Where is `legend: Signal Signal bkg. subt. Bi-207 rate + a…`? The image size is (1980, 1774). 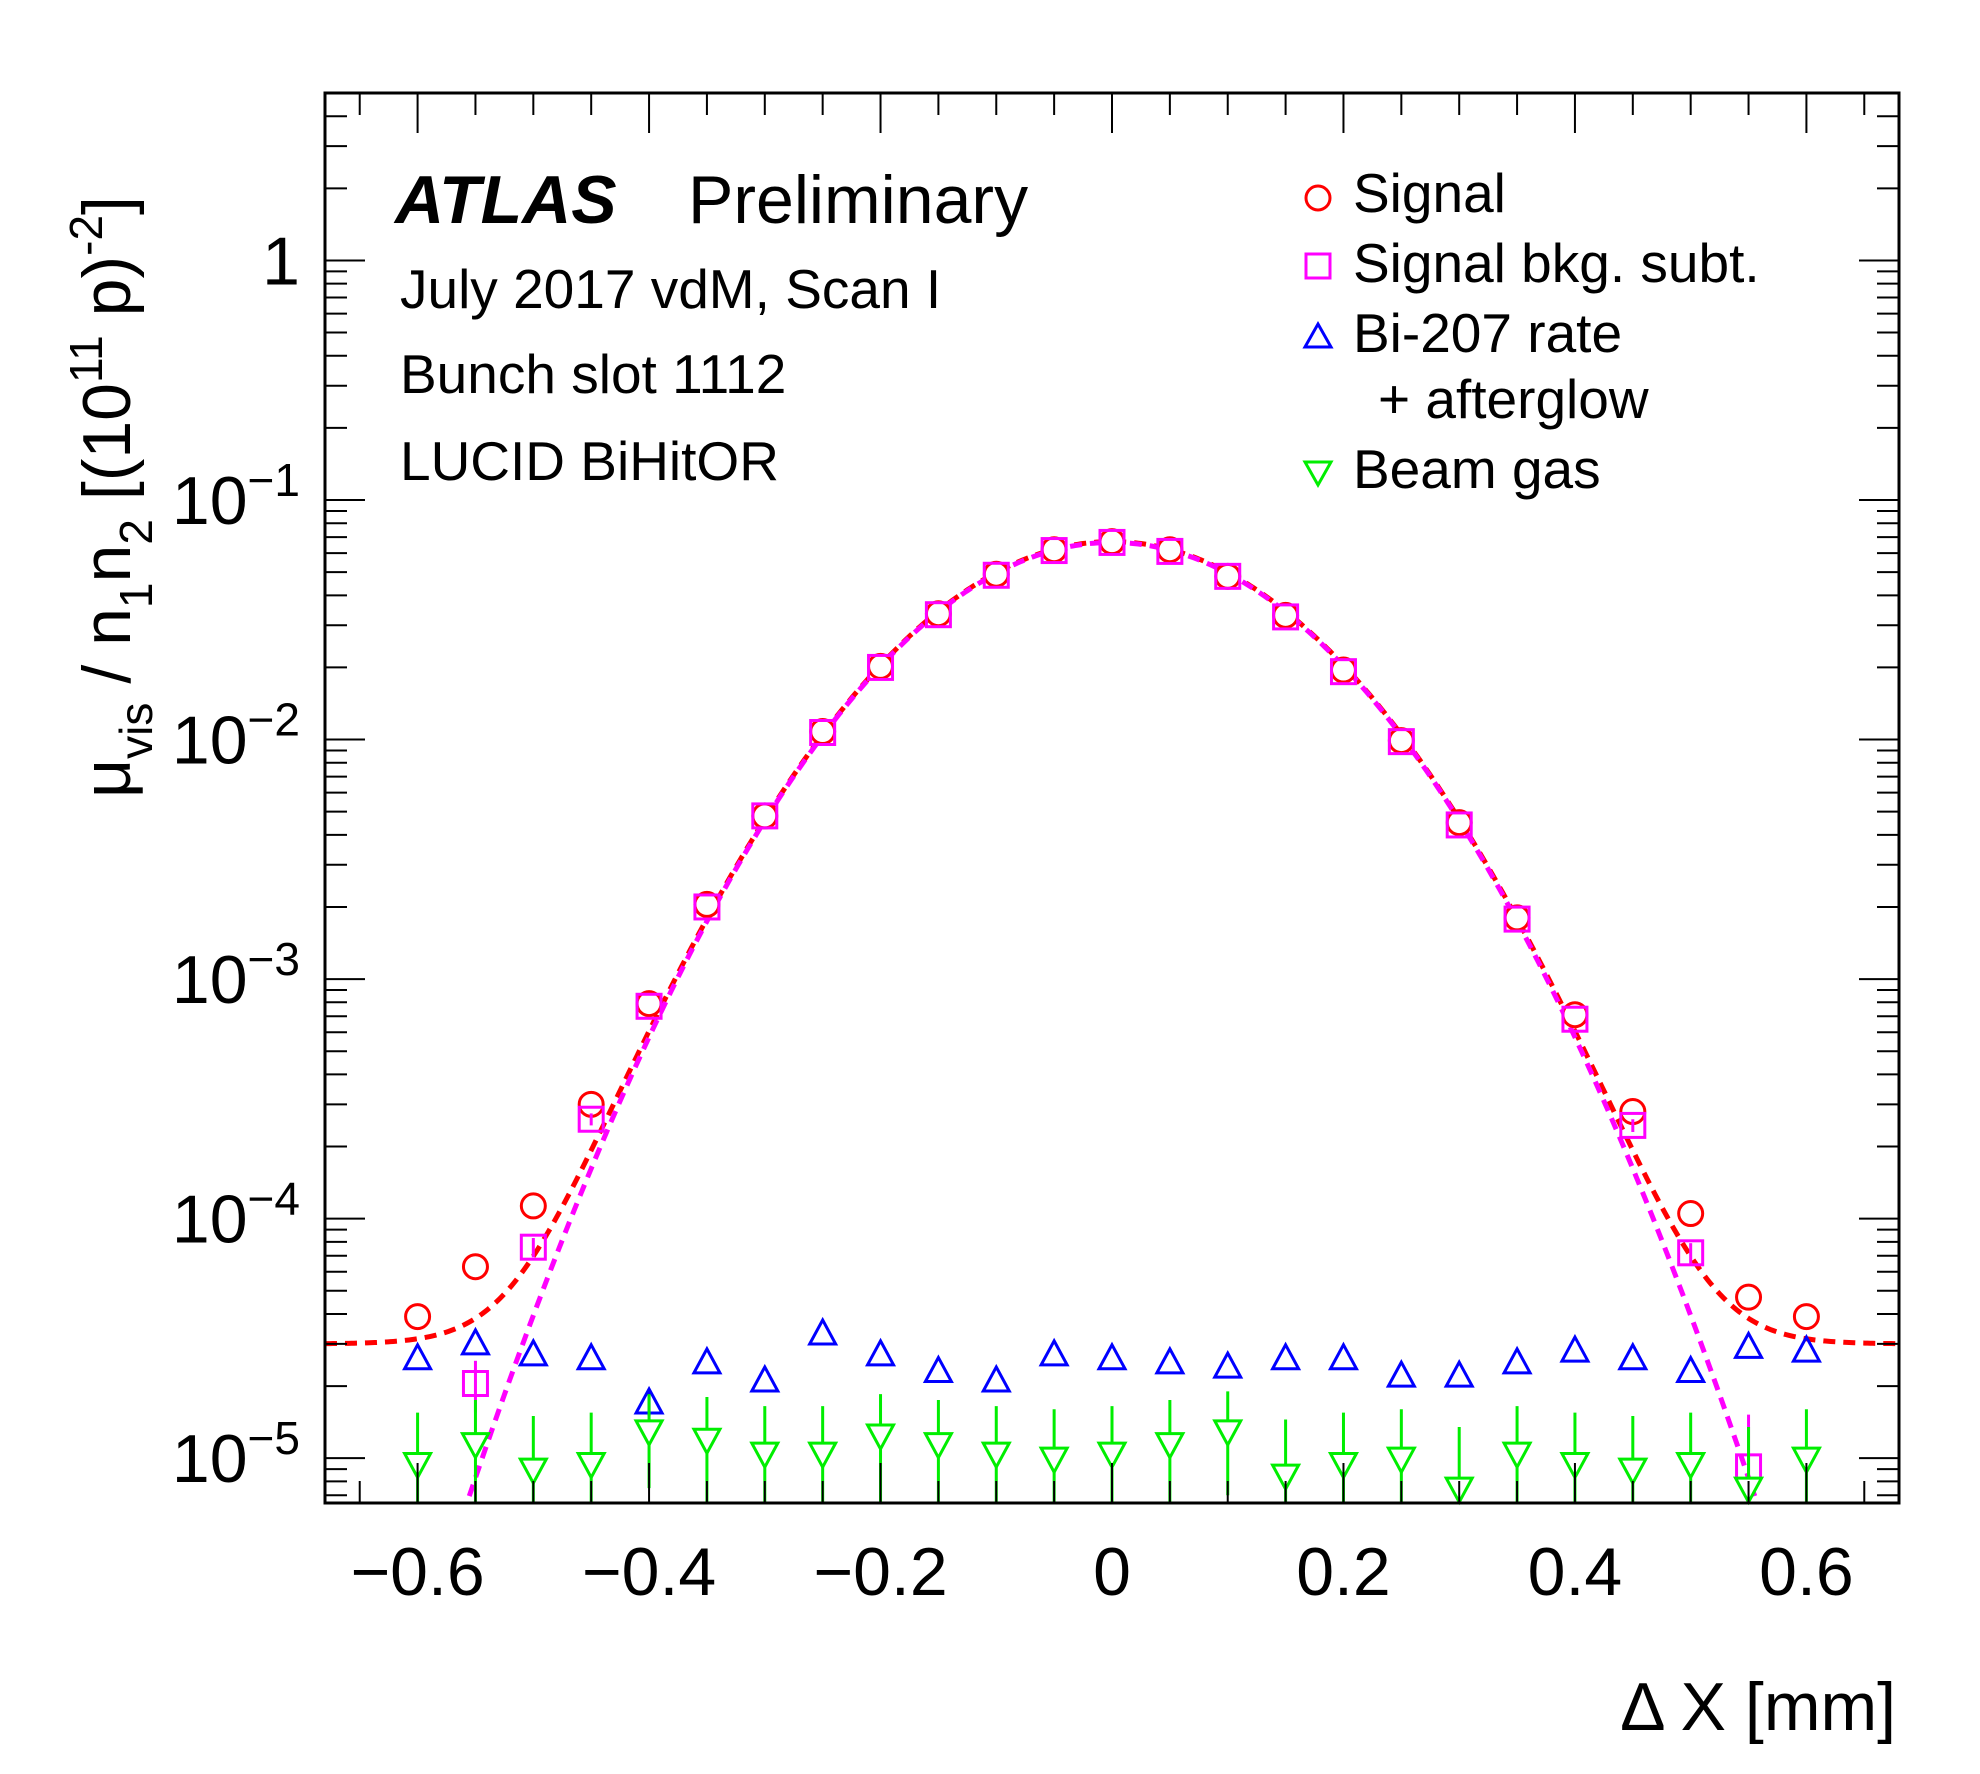
legend: Signal Signal bkg. subt. Bi-207 rate + a… is located at coordinates (1531, 331).